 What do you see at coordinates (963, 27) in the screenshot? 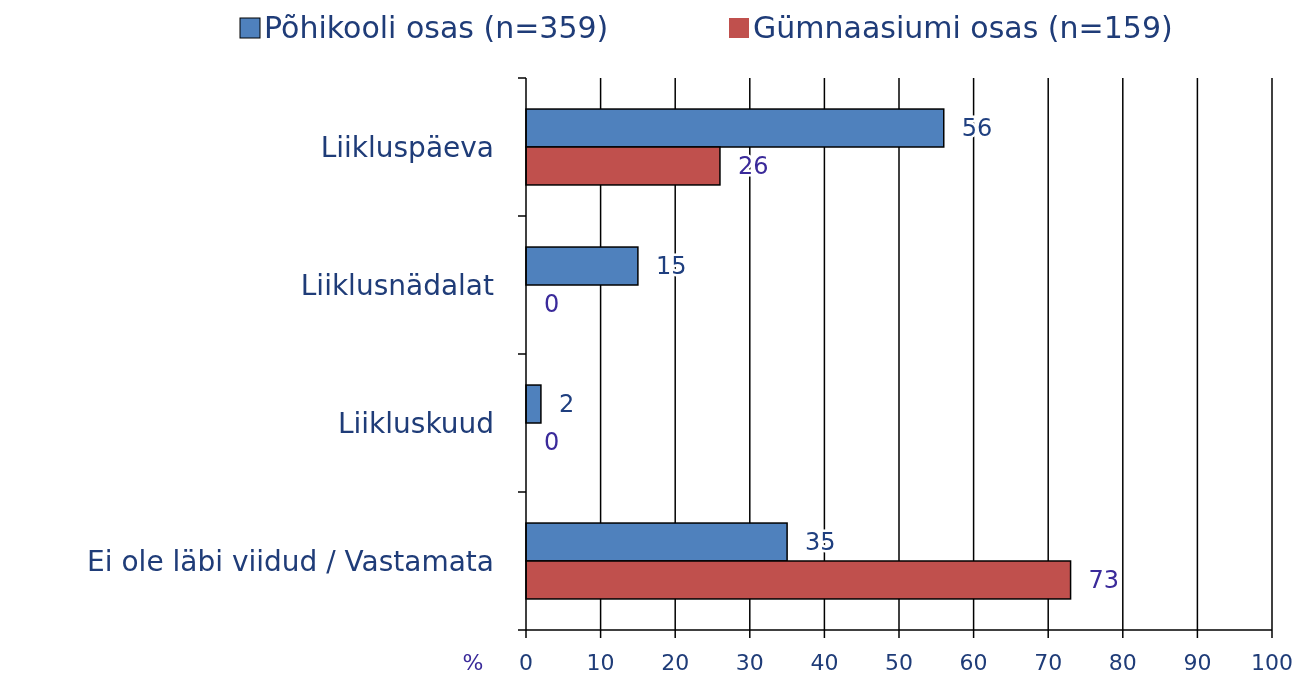
I see `legend-label: Gümnaasiumi osas (n=159)` at bounding box center [963, 27].